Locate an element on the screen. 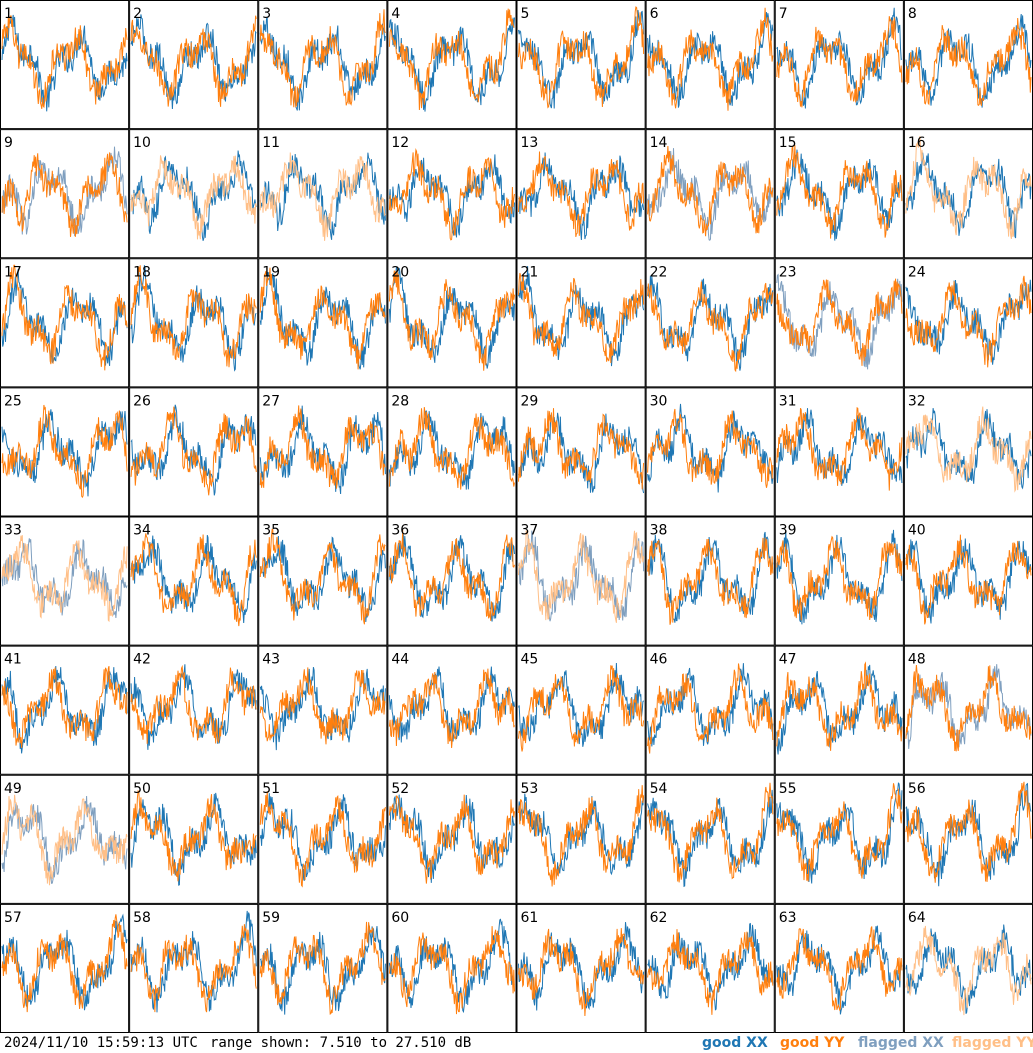 Image resolution: width=1033 pixels, height=1053 pixels. panel-57: 57 is located at coordinates (65, 968).